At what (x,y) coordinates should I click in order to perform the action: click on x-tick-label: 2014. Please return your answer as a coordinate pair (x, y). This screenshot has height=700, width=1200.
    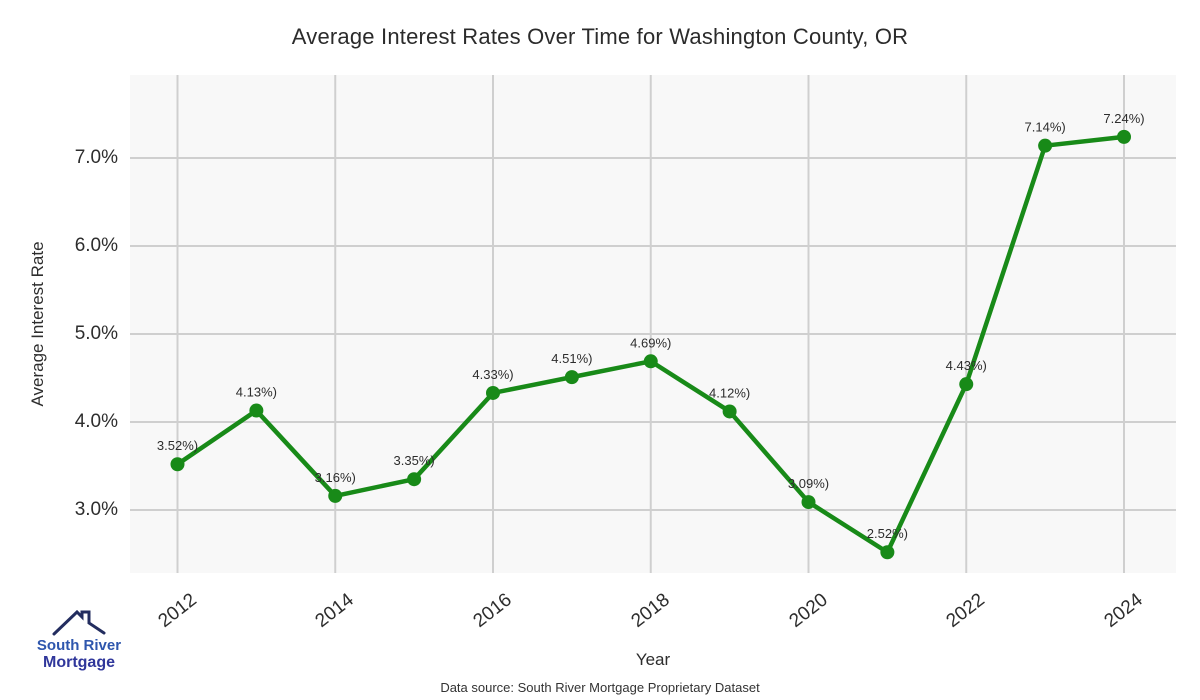
    Looking at the image, I should click on (335, 610).